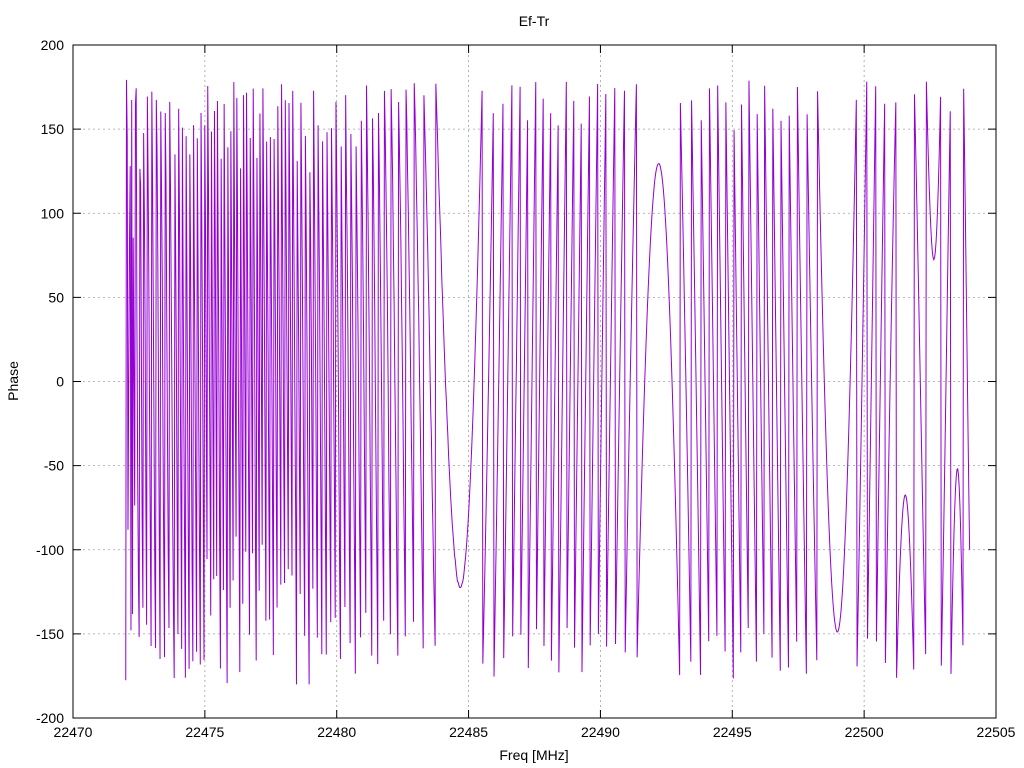 This screenshot has width=1024, height=768. Describe the element at coordinates (468, 732) in the screenshot. I see `x-tick-label: 22485` at that location.